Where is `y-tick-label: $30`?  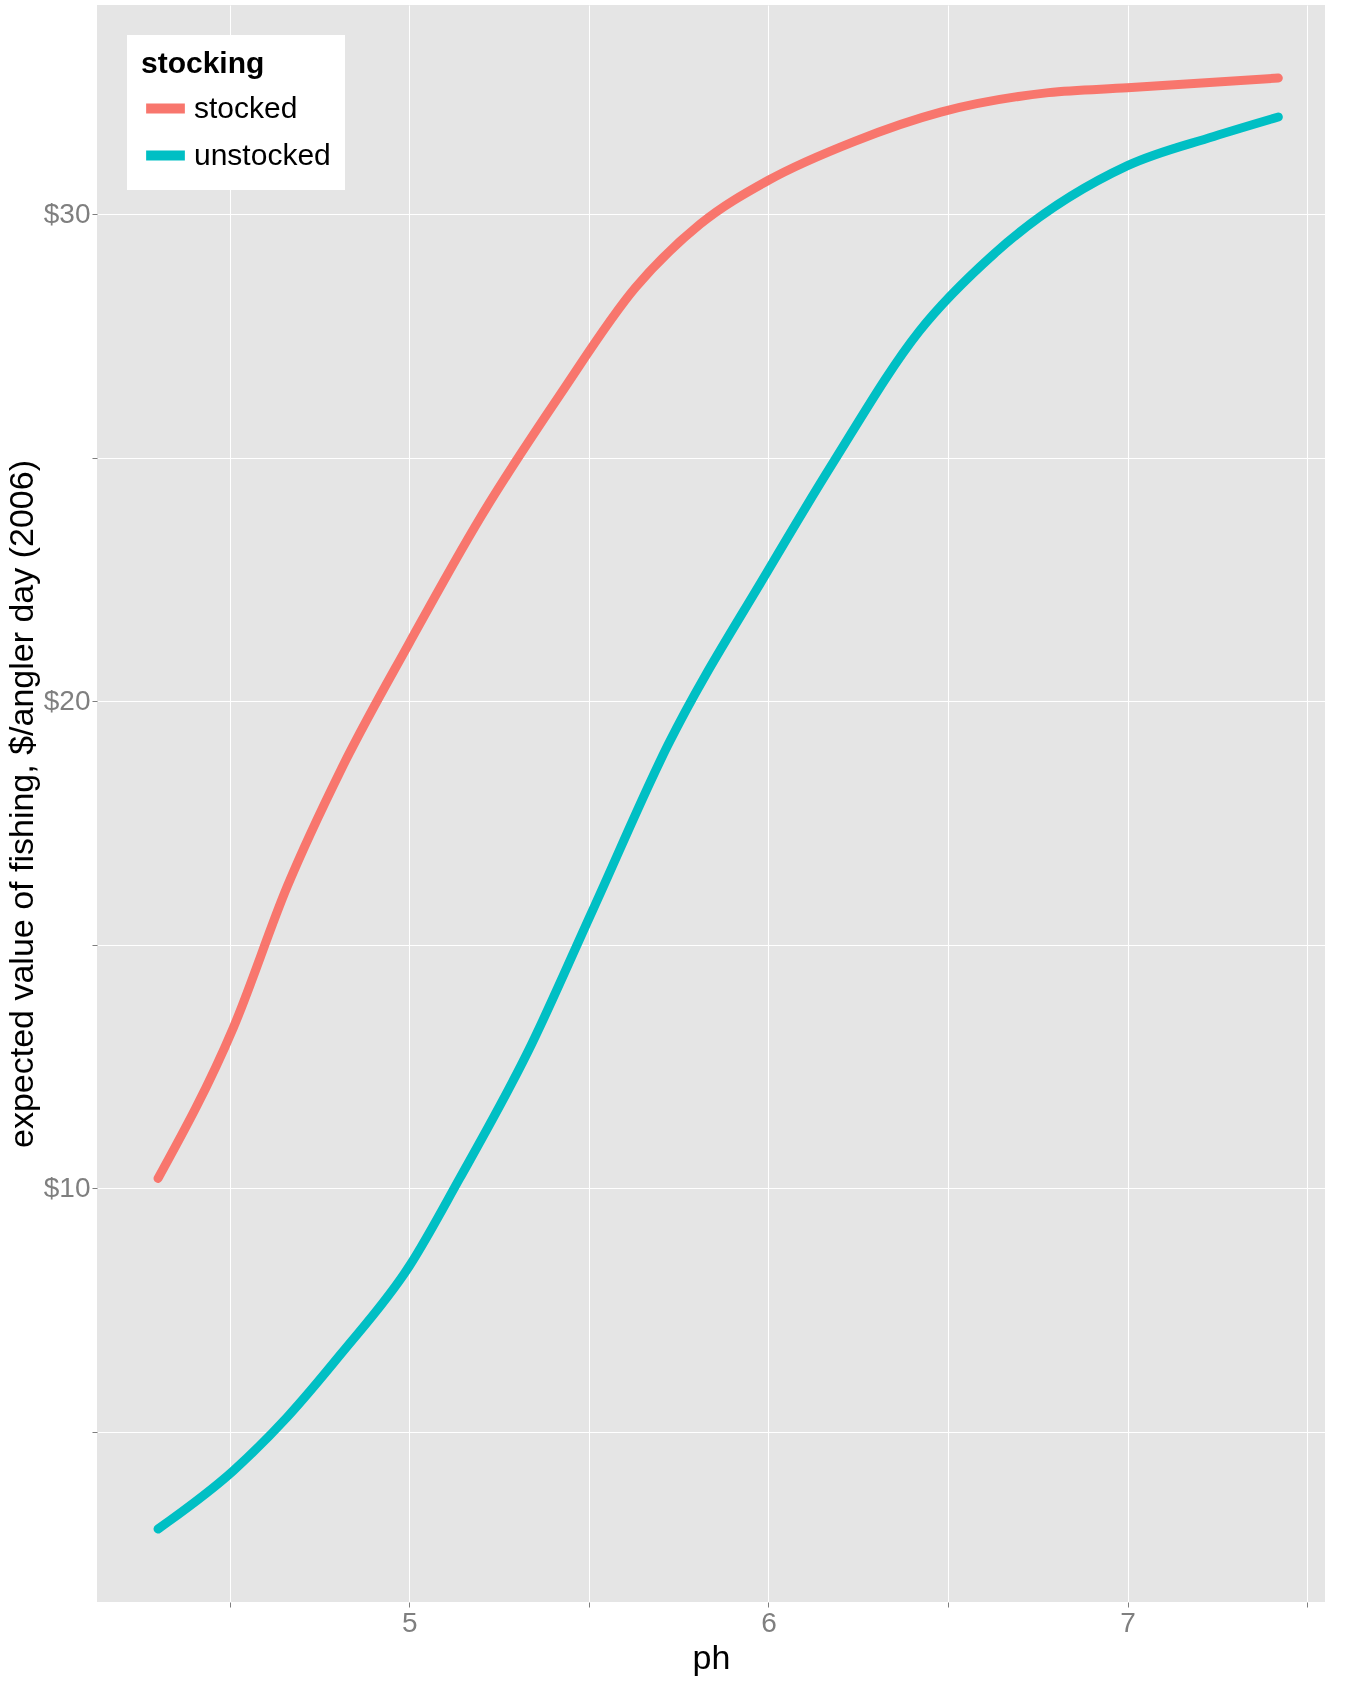 y-tick-label: $30 is located at coordinates (67, 213).